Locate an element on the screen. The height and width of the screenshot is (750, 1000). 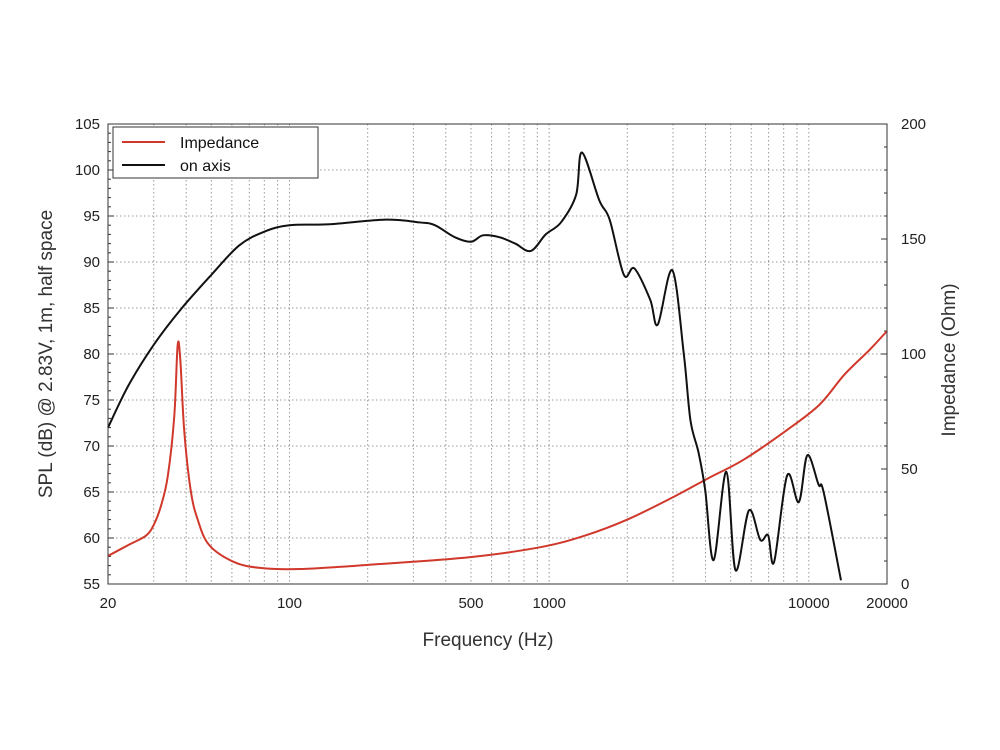
y2-tick-label: 50 is located at coordinates (909, 469).